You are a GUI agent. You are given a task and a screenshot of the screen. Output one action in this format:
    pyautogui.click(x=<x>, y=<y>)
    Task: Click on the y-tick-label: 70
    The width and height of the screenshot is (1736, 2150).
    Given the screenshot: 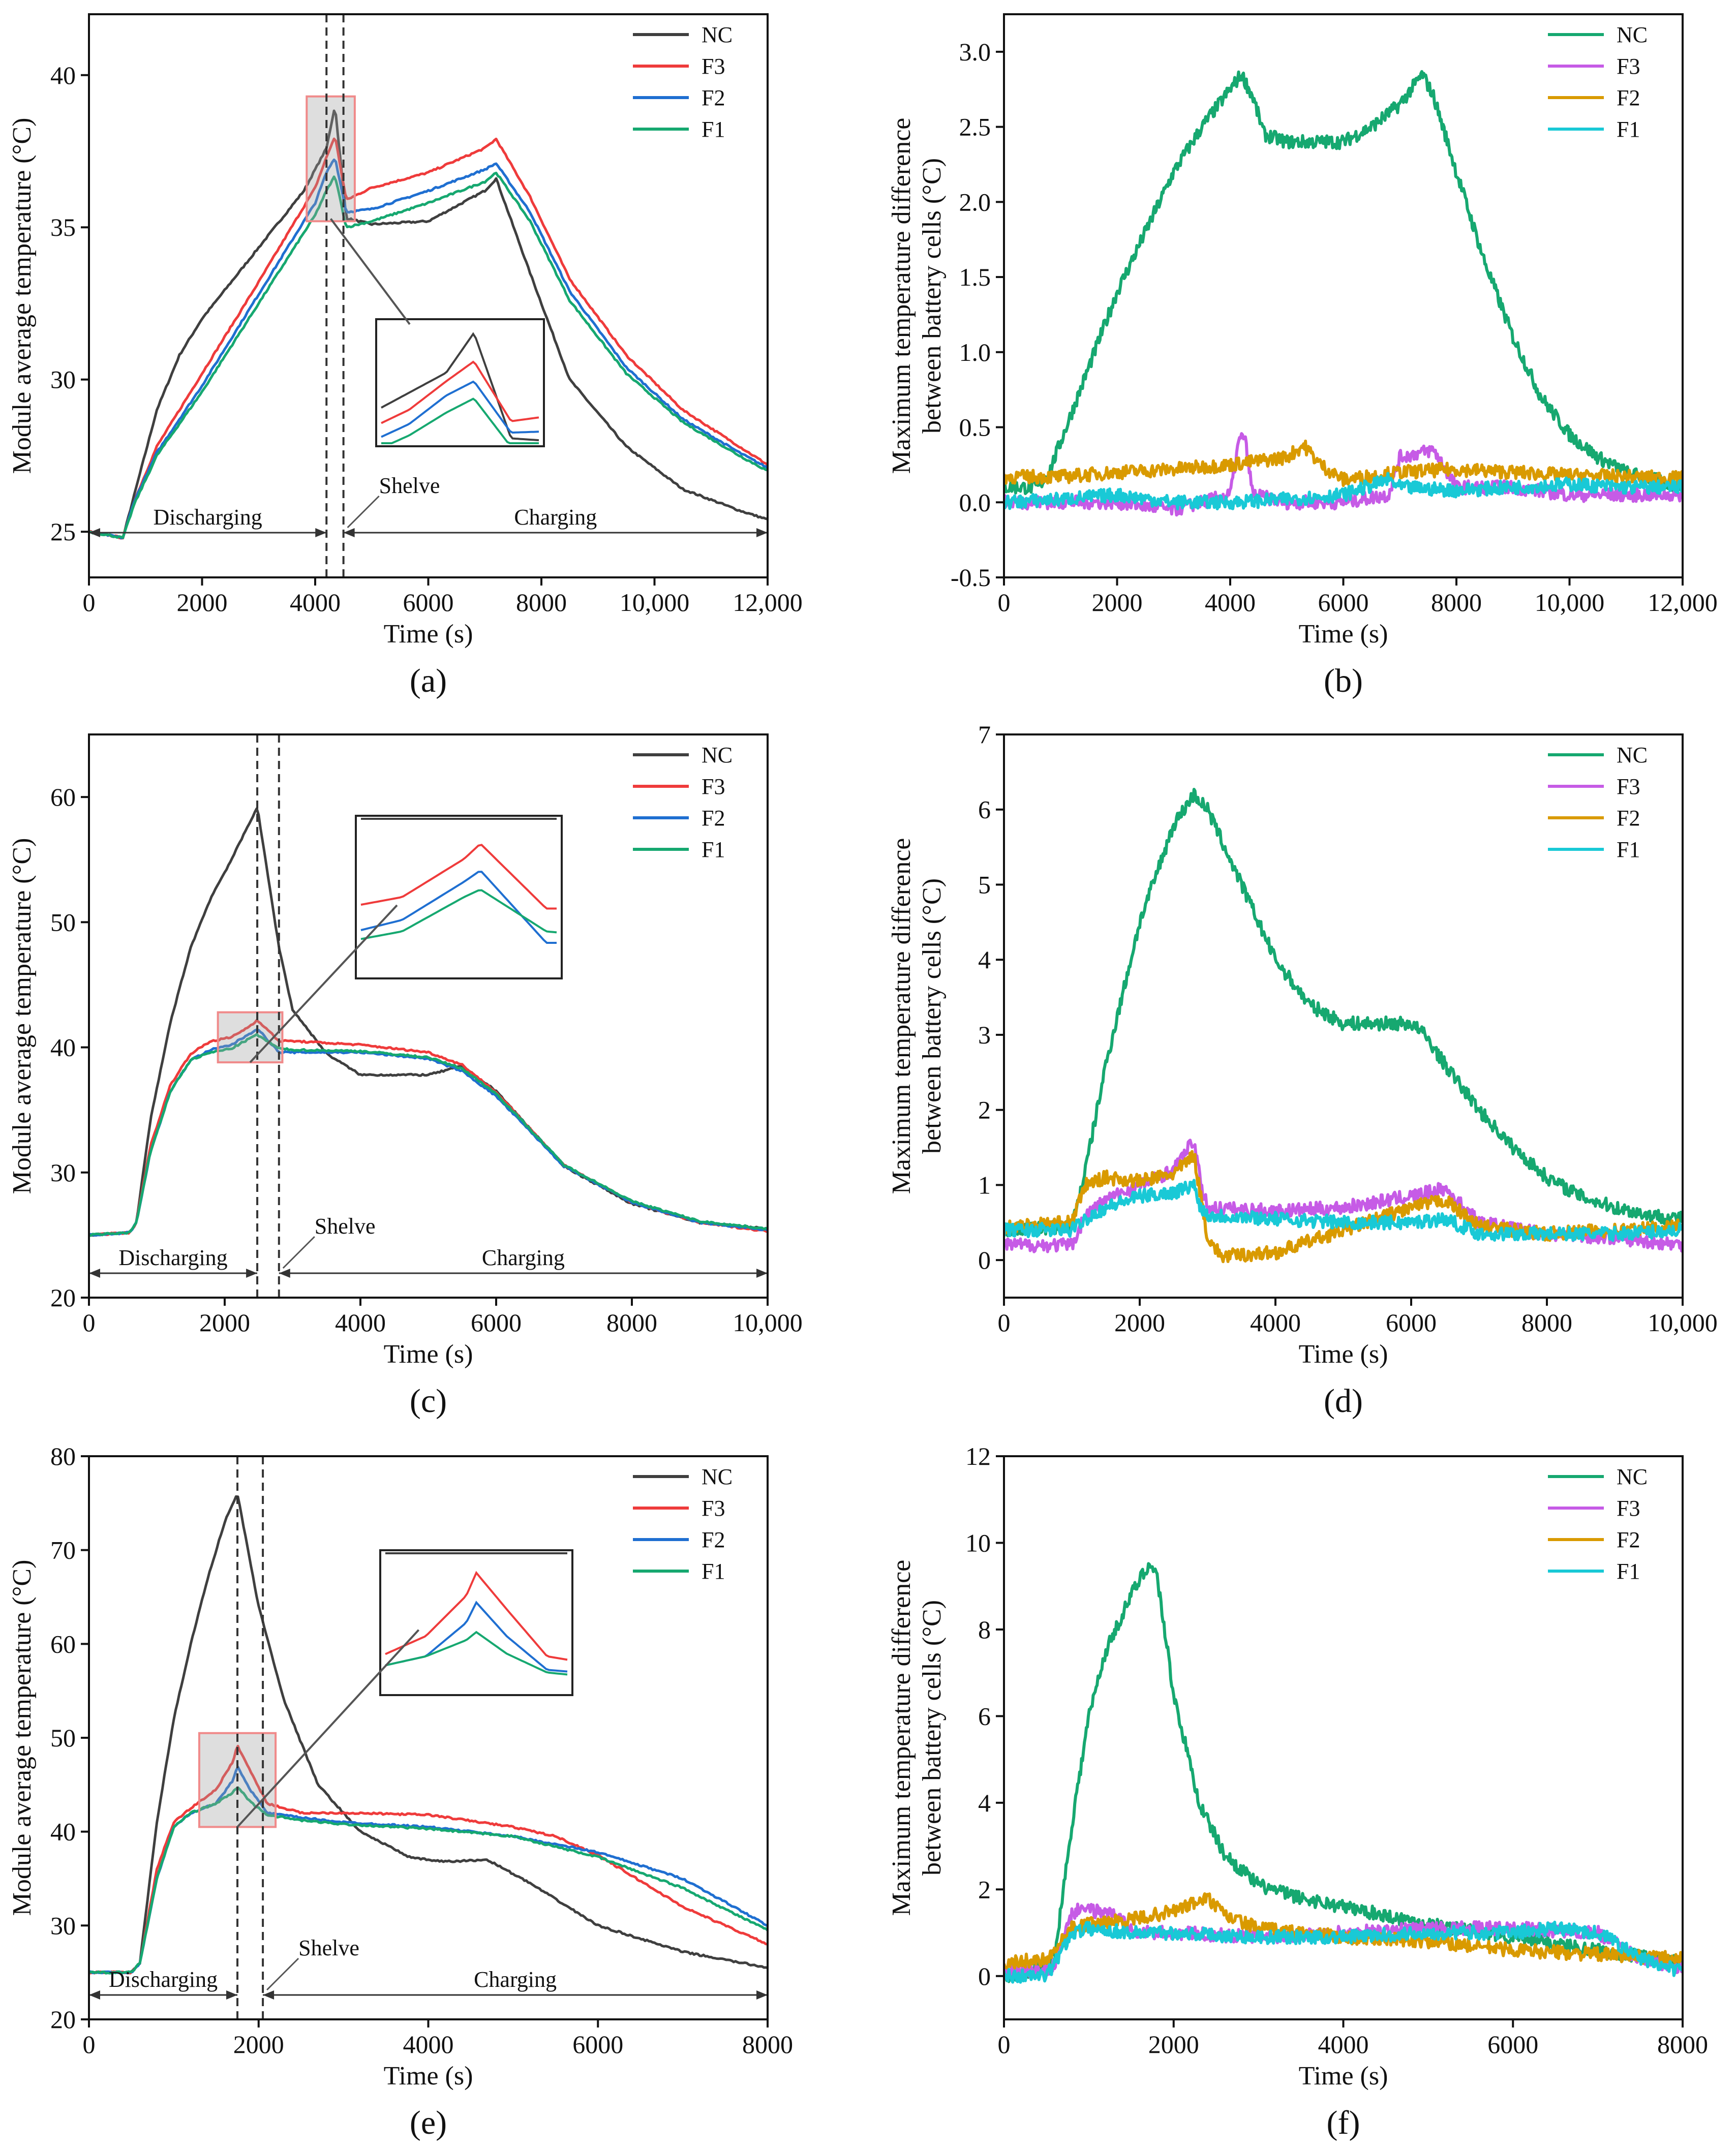 What is the action you would take?
    pyautogui.click(x=63, y=1550)
    